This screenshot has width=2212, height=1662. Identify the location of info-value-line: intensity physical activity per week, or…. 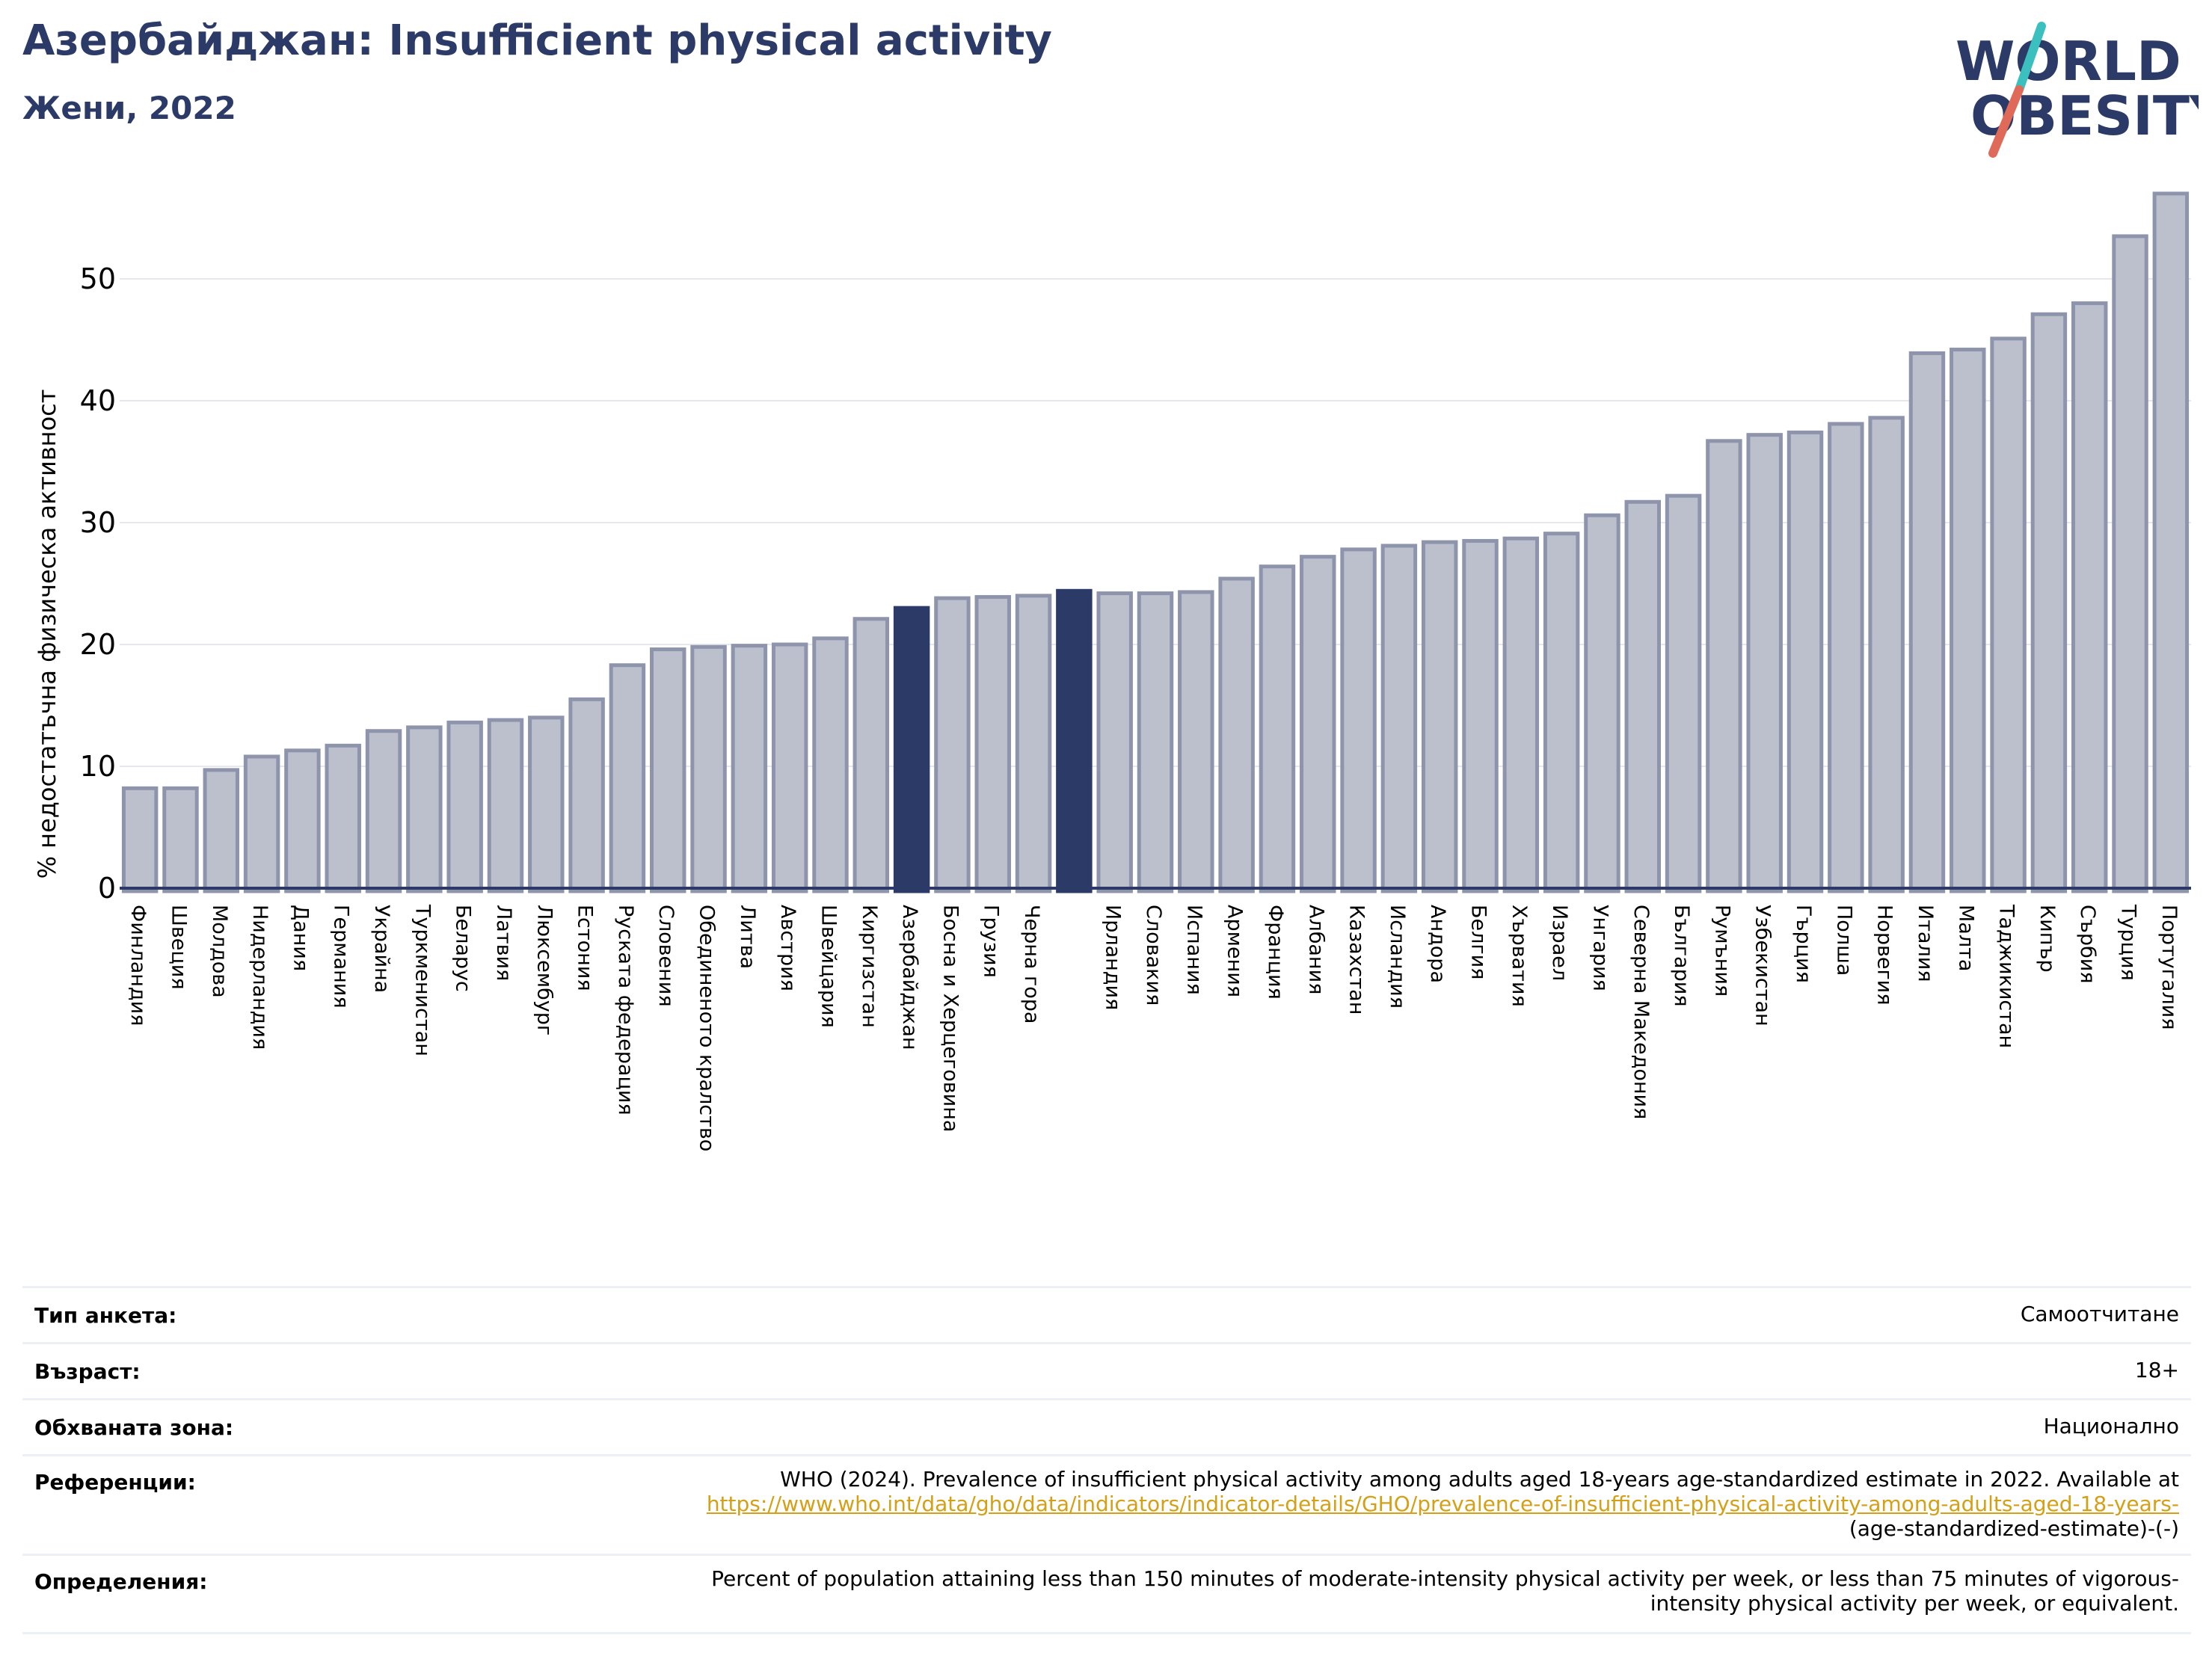
(1914, 1603).